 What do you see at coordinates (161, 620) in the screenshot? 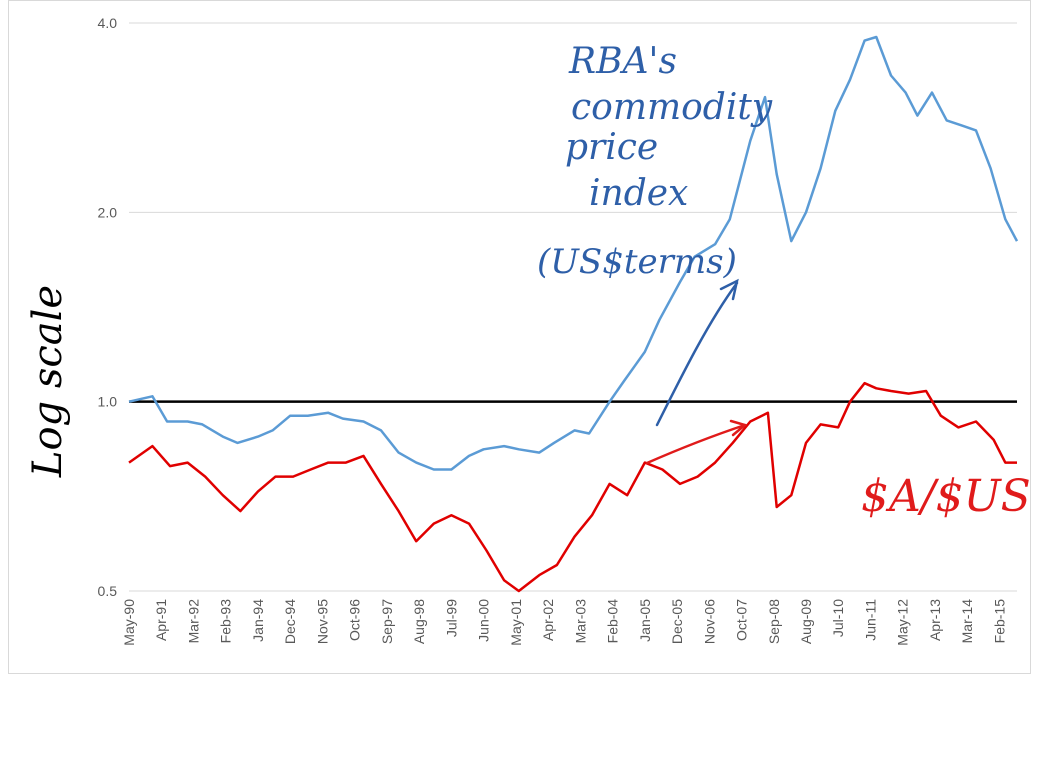
I see `x-tick-label: Apr-91` at bounding box center [161, 620].